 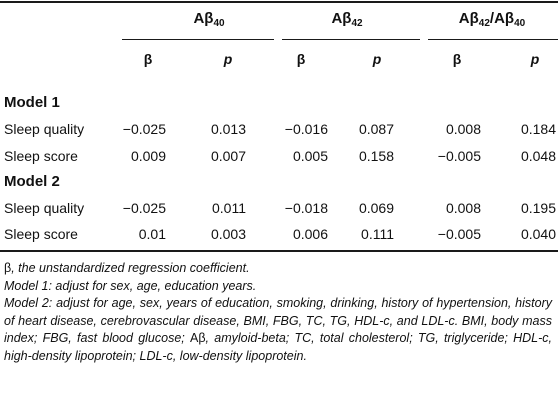 I want to click on cell-p-abeta42: 0.087, so click(x=376, y=129).